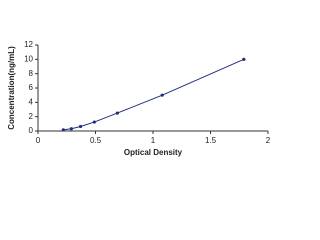 This screenshot has height=240, width=320. Describe the element at coordinates (153, 140) in the screenshot. I see `x-tick-label: 1` at that location.